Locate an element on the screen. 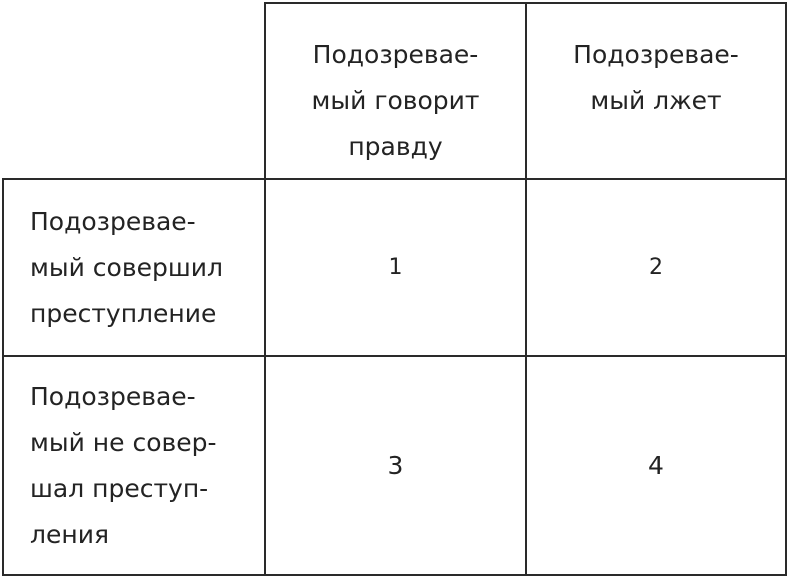  column-header-lie: Подозревае- мый лжет is located at coordinates (656, 91).